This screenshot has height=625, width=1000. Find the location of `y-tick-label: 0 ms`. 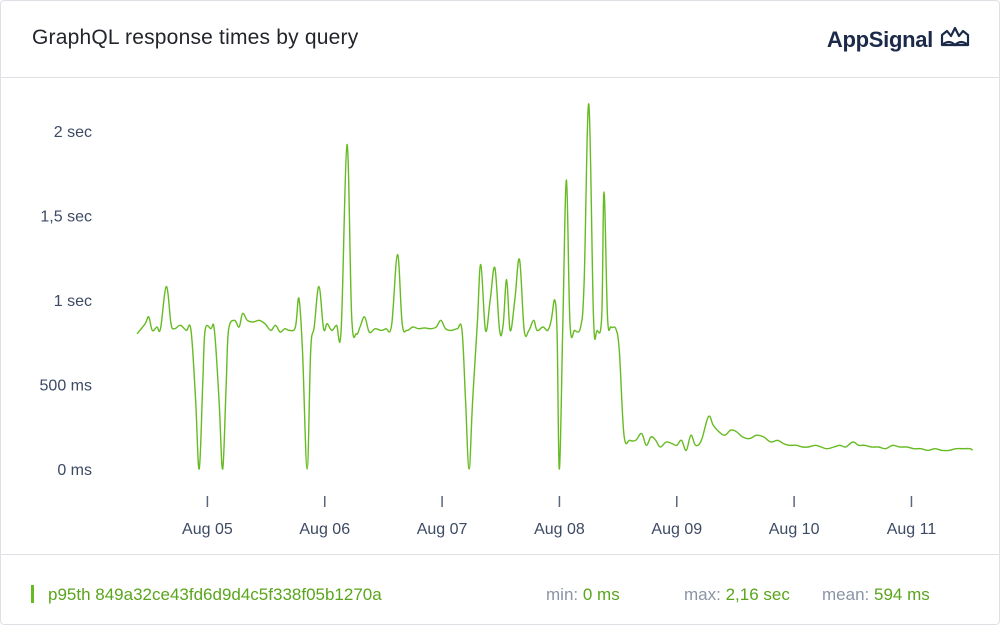

y-tick-label: 0 ms is located at coordinates (74, 470).